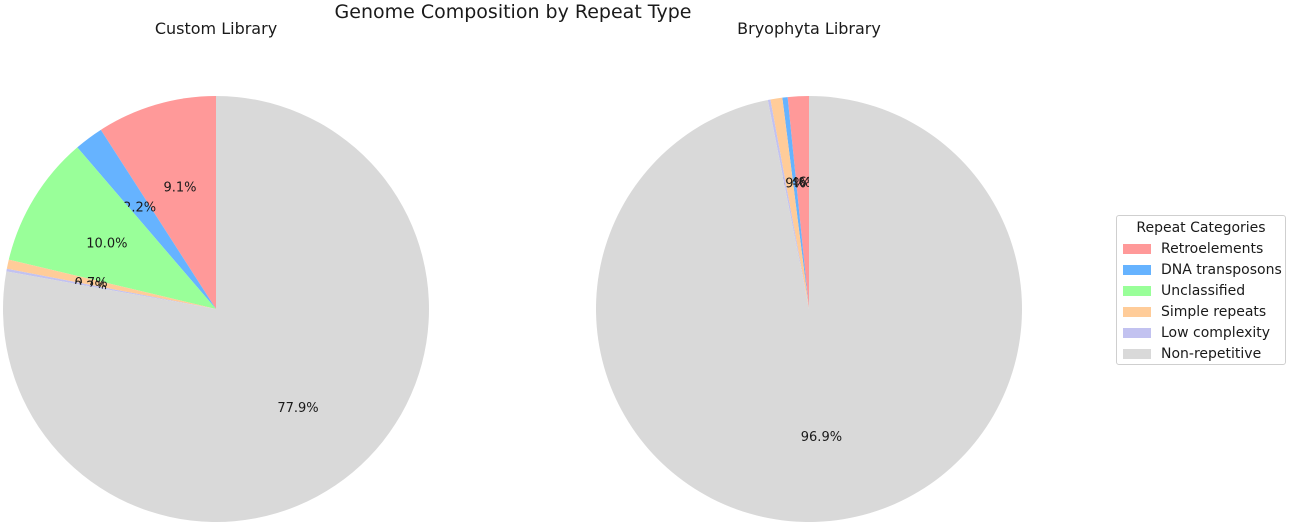  I want to click on legend-item-simple-repeats: Simple repeats, so click(1194, 312).